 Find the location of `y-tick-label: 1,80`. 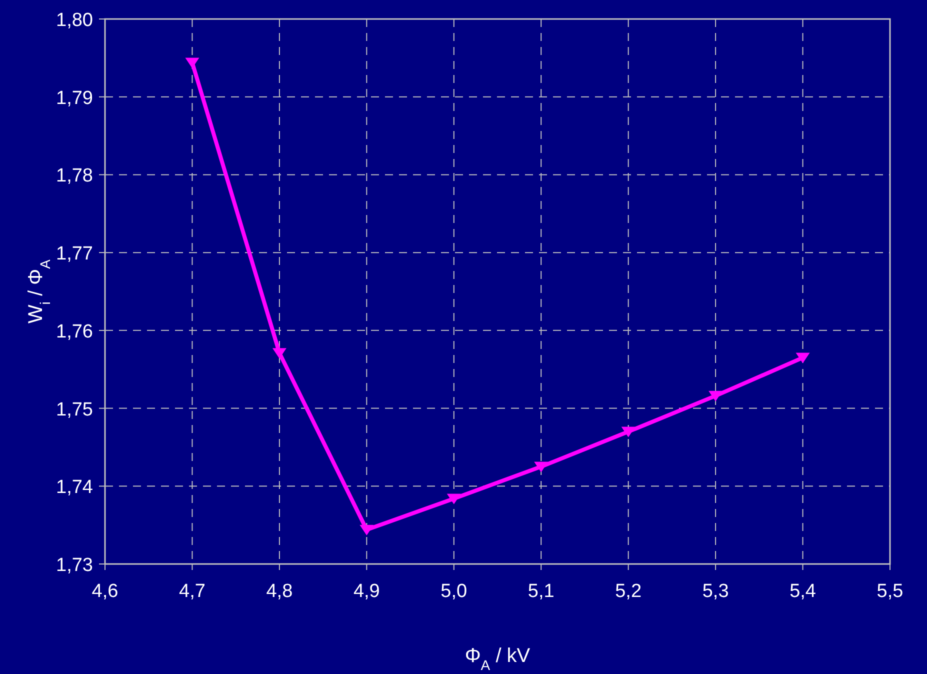

y-tick-label: 1,80 is located at coordinates (74, 20).